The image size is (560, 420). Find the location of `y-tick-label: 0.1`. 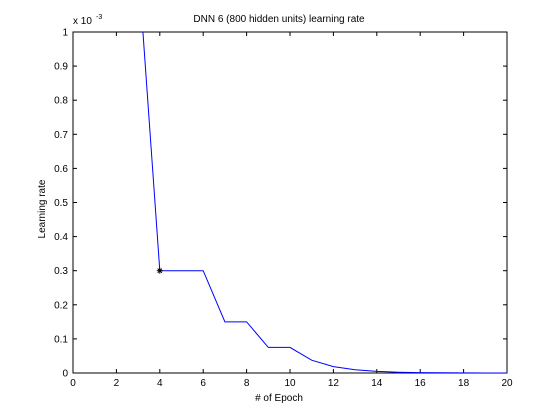

y-tick-label: 0.1 is located at coordinates (61, 339).